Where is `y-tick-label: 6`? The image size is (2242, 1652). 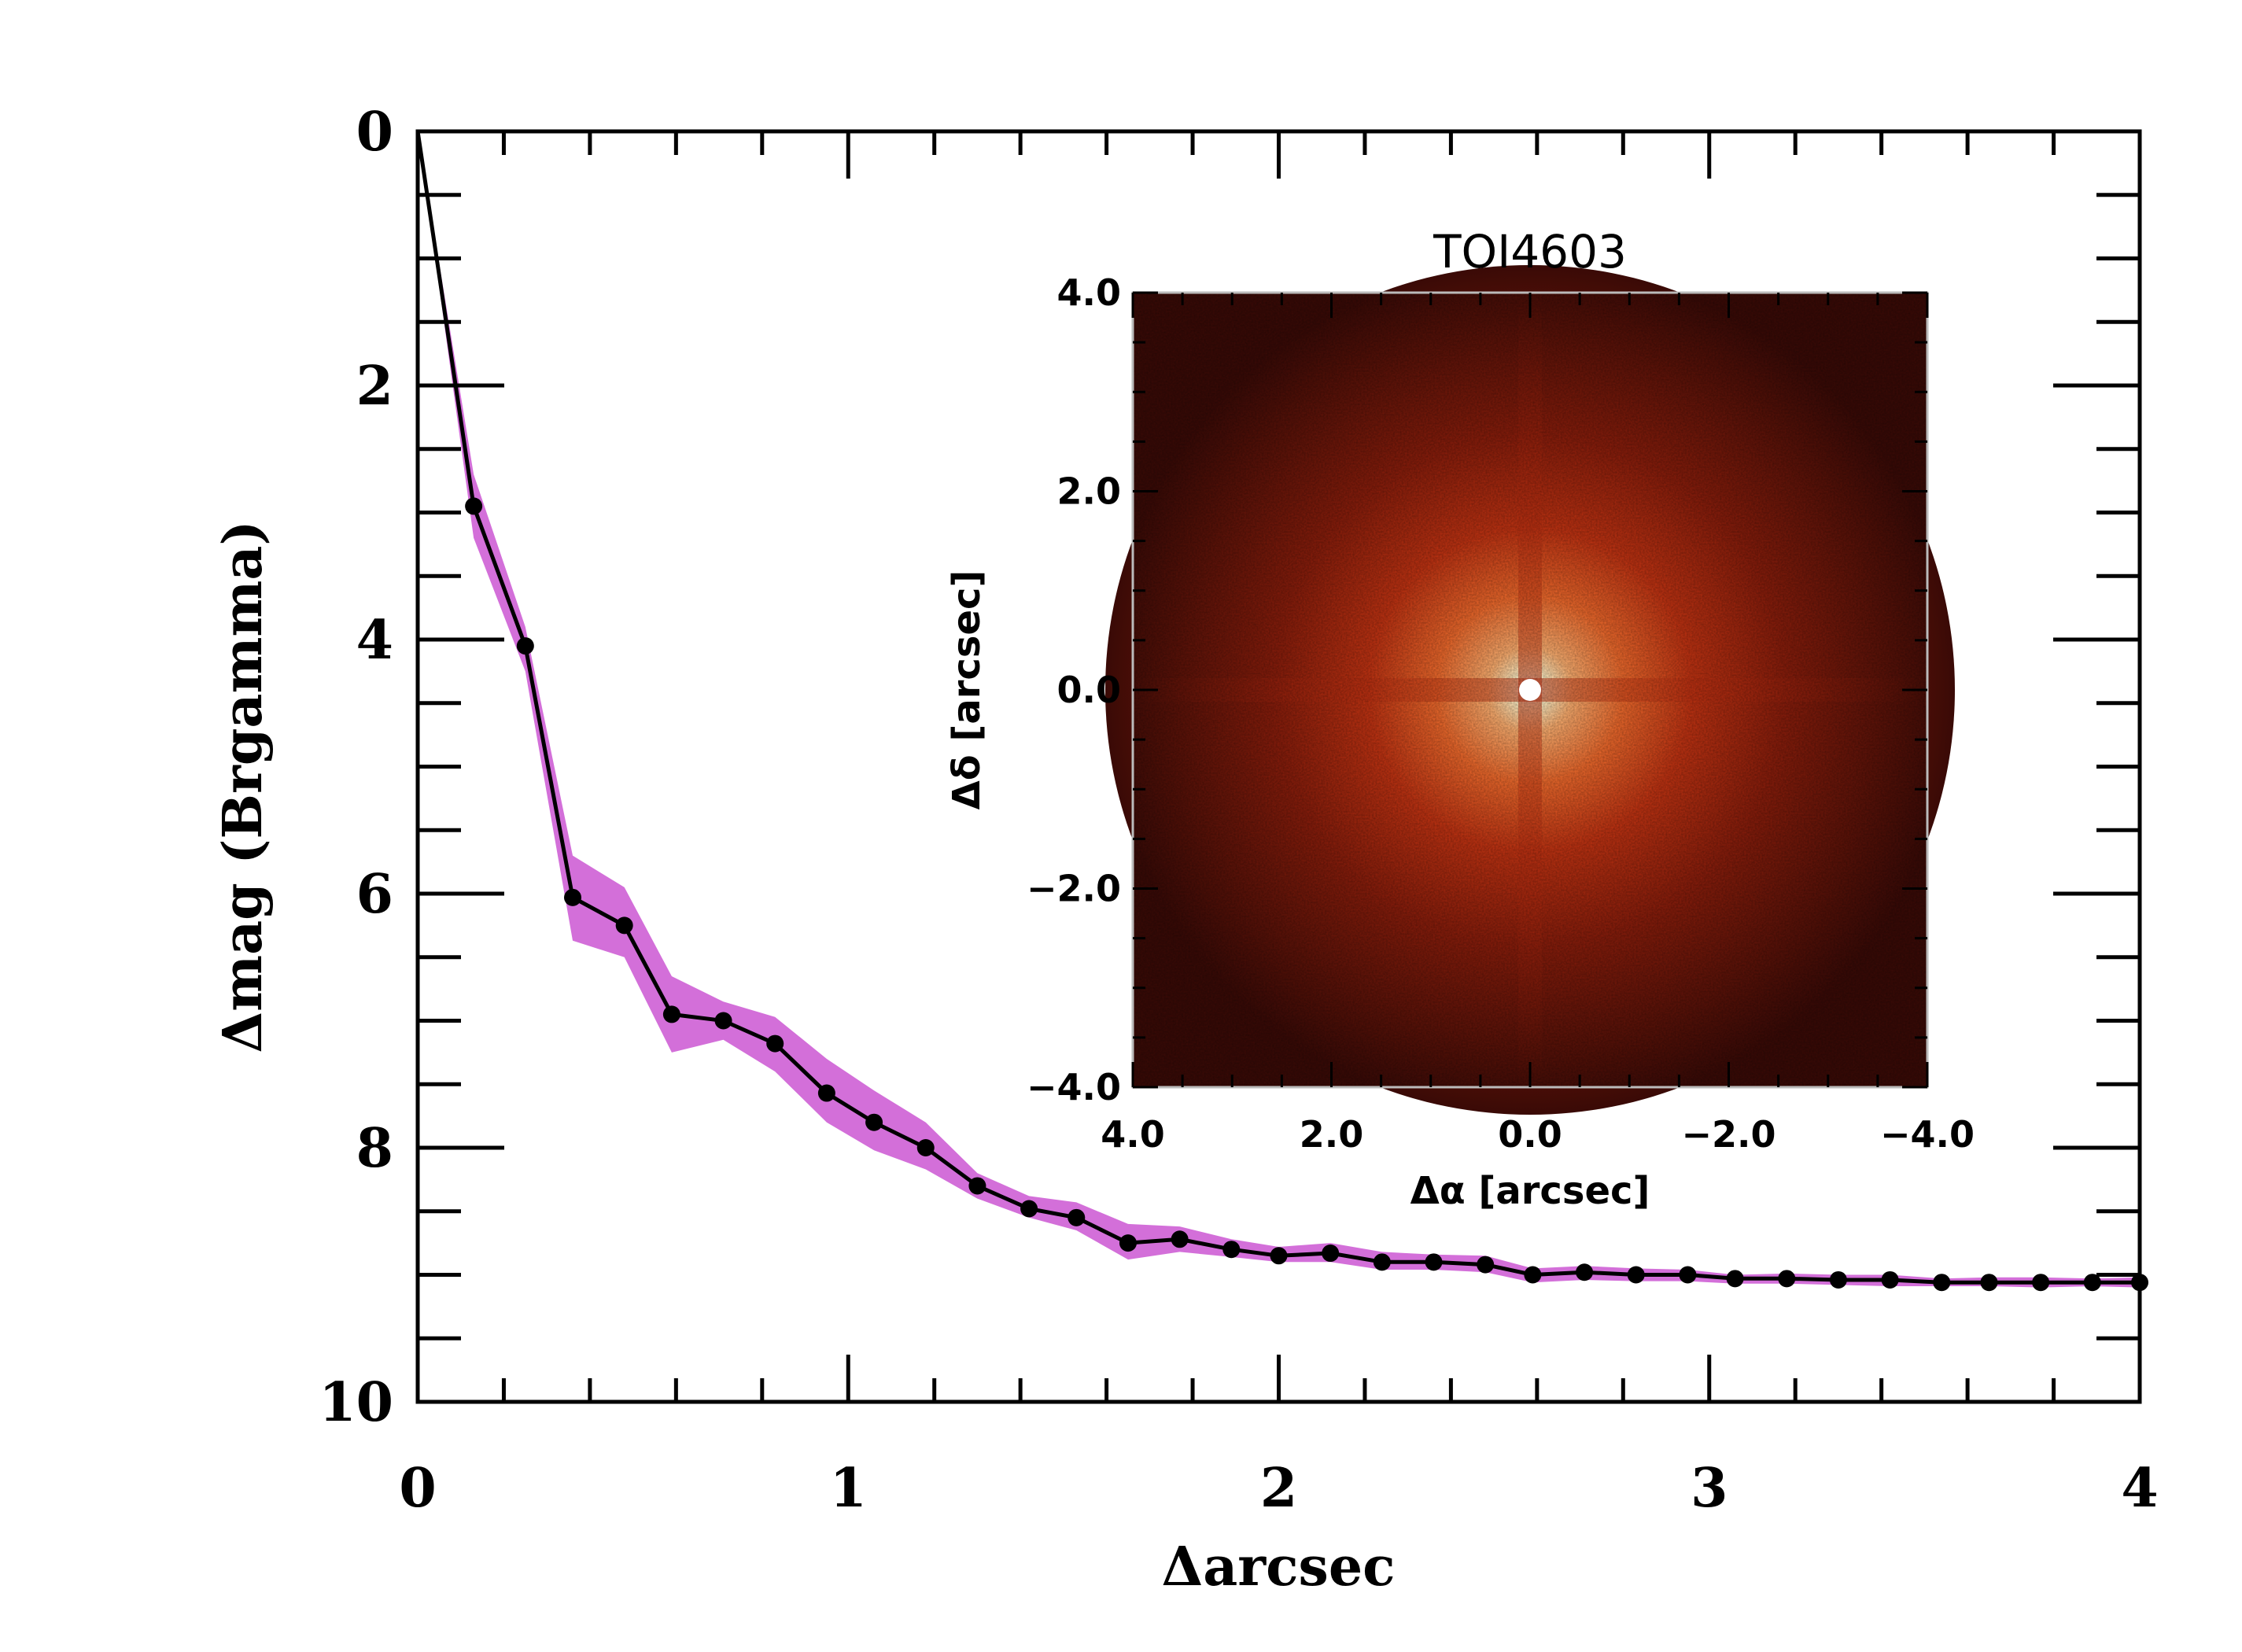 y-tick-label: 6 is located at coordinates (374, 894).